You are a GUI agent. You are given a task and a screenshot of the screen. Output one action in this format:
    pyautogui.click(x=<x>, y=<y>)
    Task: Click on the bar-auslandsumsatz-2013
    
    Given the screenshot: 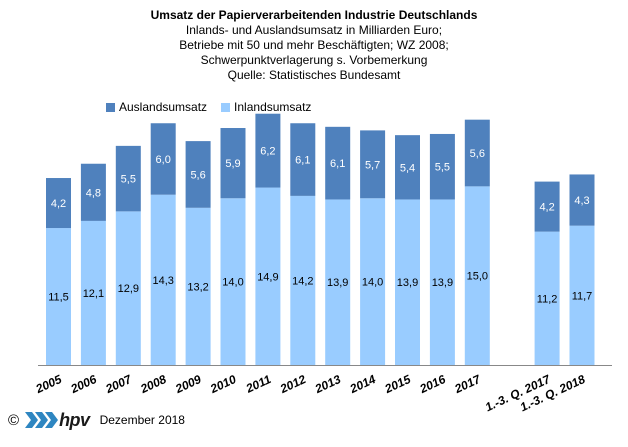 What is the action you would take?
    pyautogui.click(x=338, y=163)
    